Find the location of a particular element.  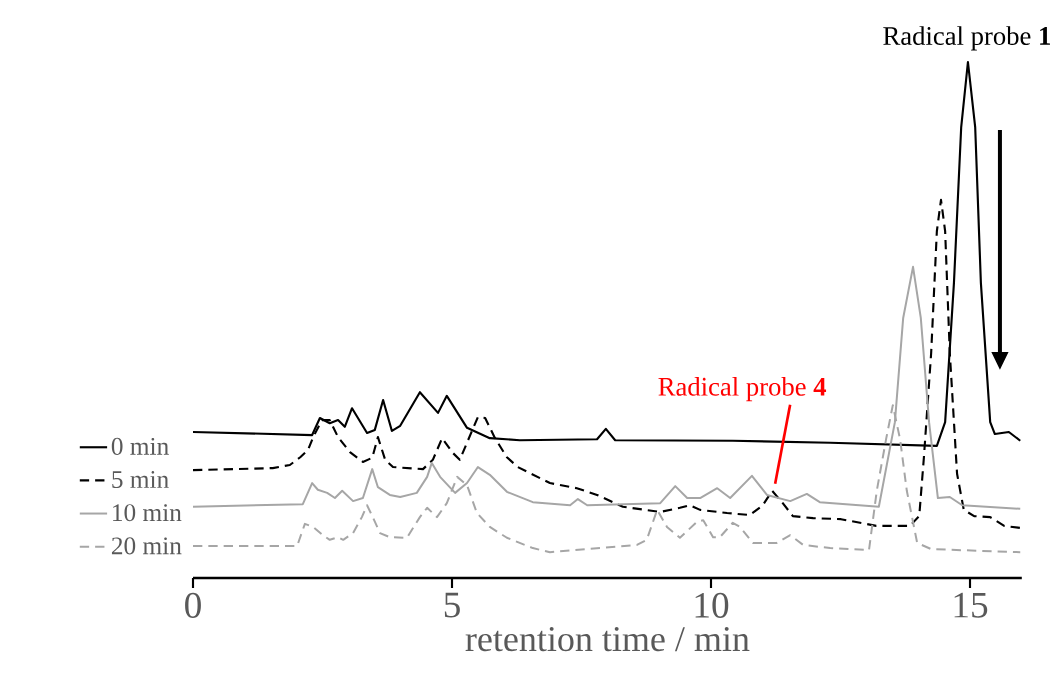

x-tick-label: 0 is located at coordinates (193, 605).